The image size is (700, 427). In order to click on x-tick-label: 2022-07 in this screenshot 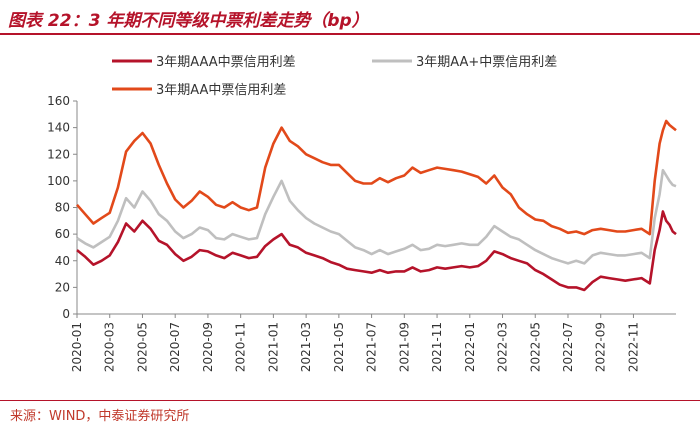, I will do `click(568, 347)`.